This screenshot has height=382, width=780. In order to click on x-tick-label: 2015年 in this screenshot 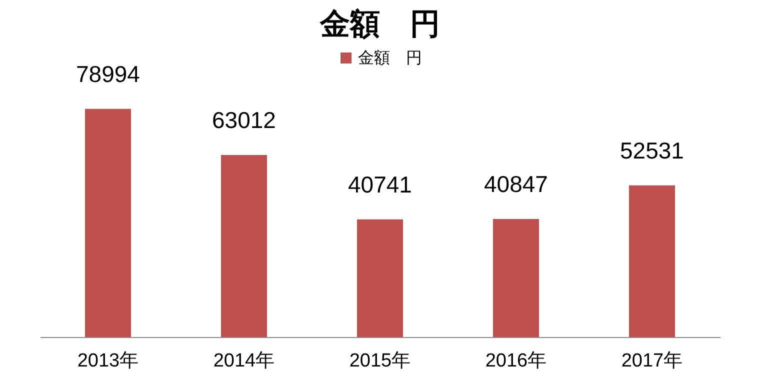, I will do `click(380, 361)`.